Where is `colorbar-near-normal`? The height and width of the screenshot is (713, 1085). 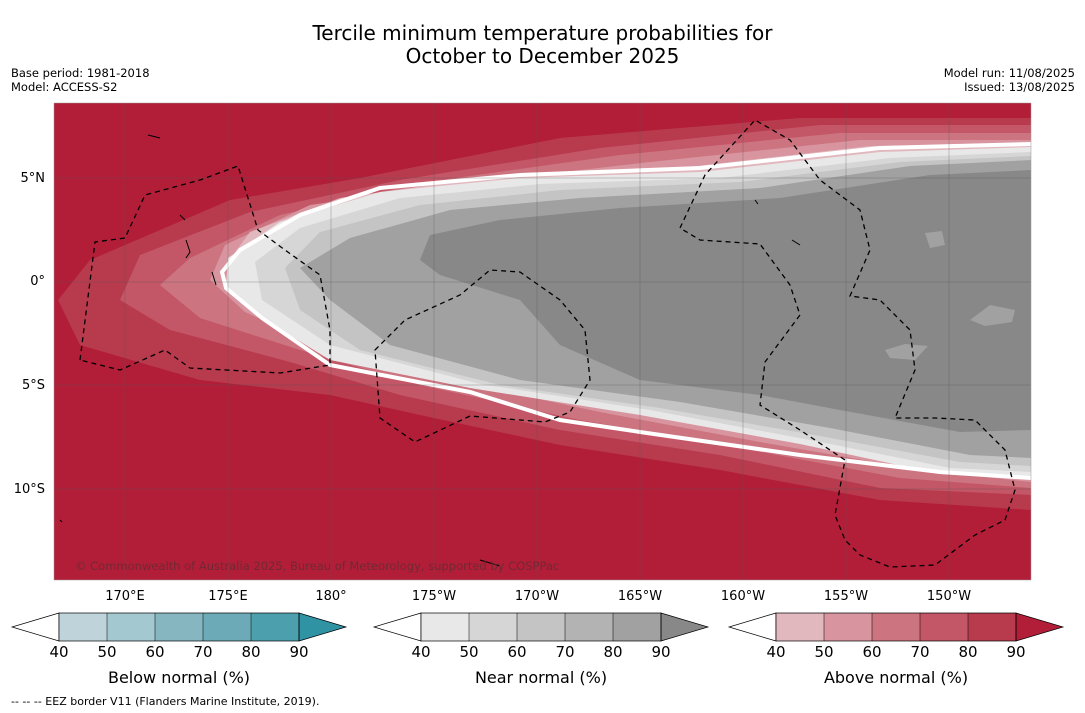
colorbar-near-normal is located at coordinates (541, 627).